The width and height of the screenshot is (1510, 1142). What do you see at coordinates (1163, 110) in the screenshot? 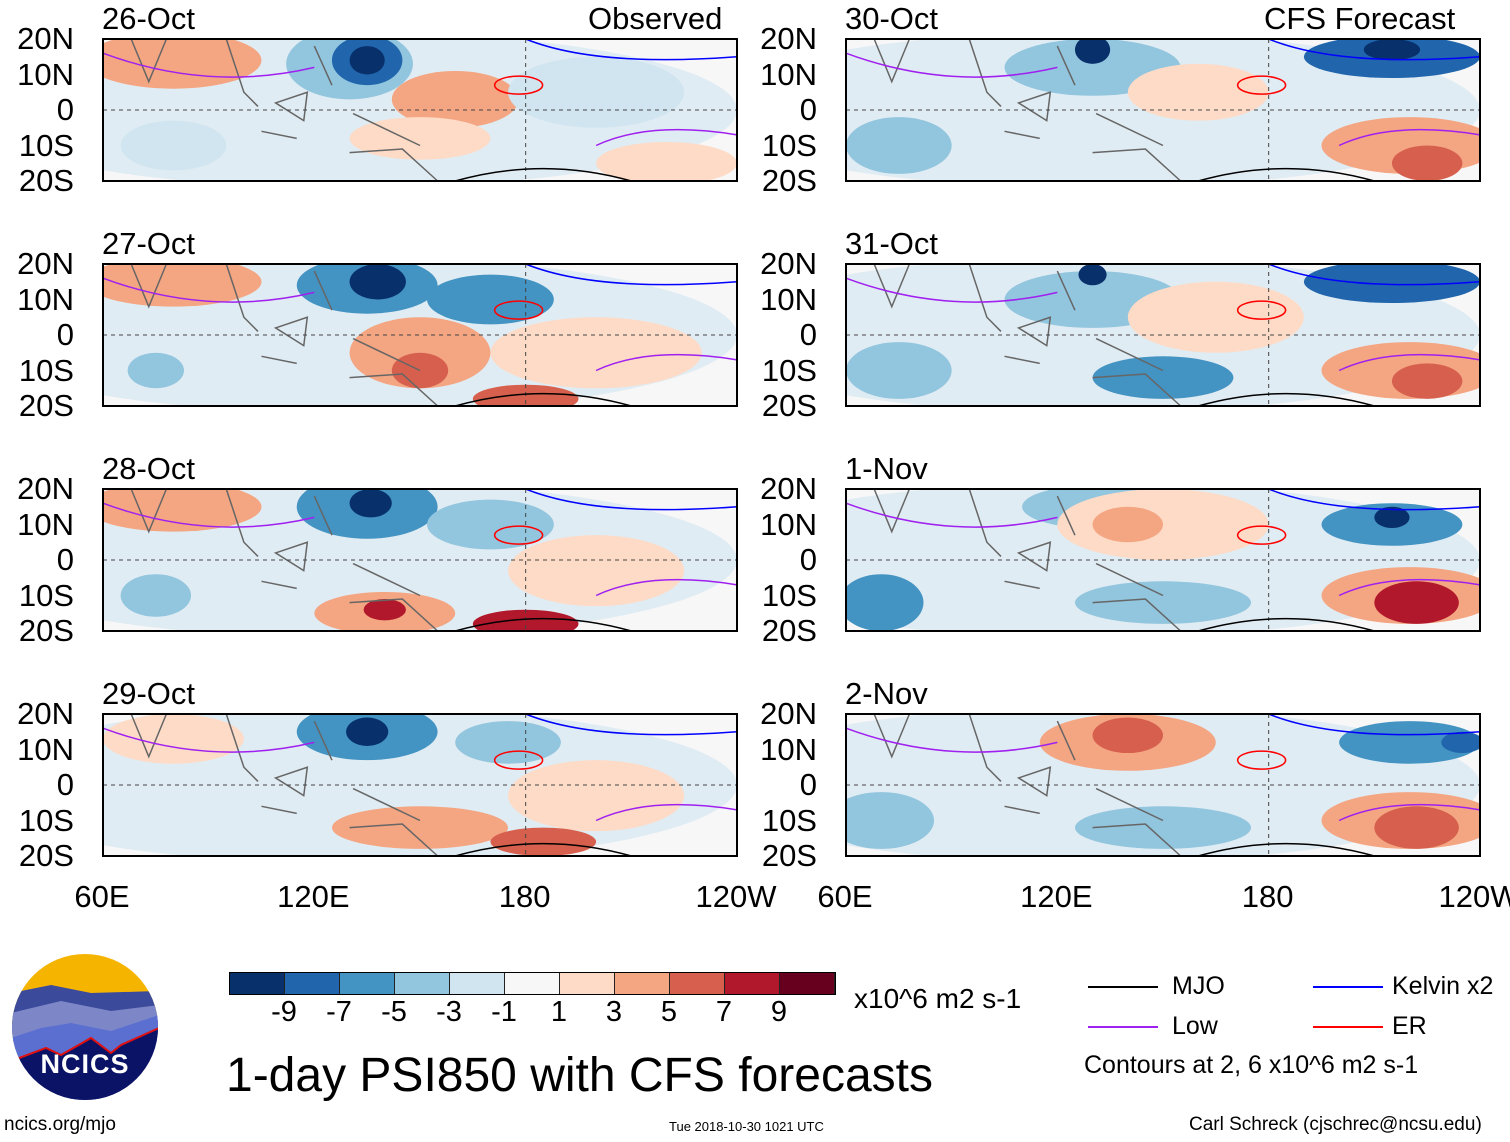
I see `map-panel` at bounding box center [1163, 110].